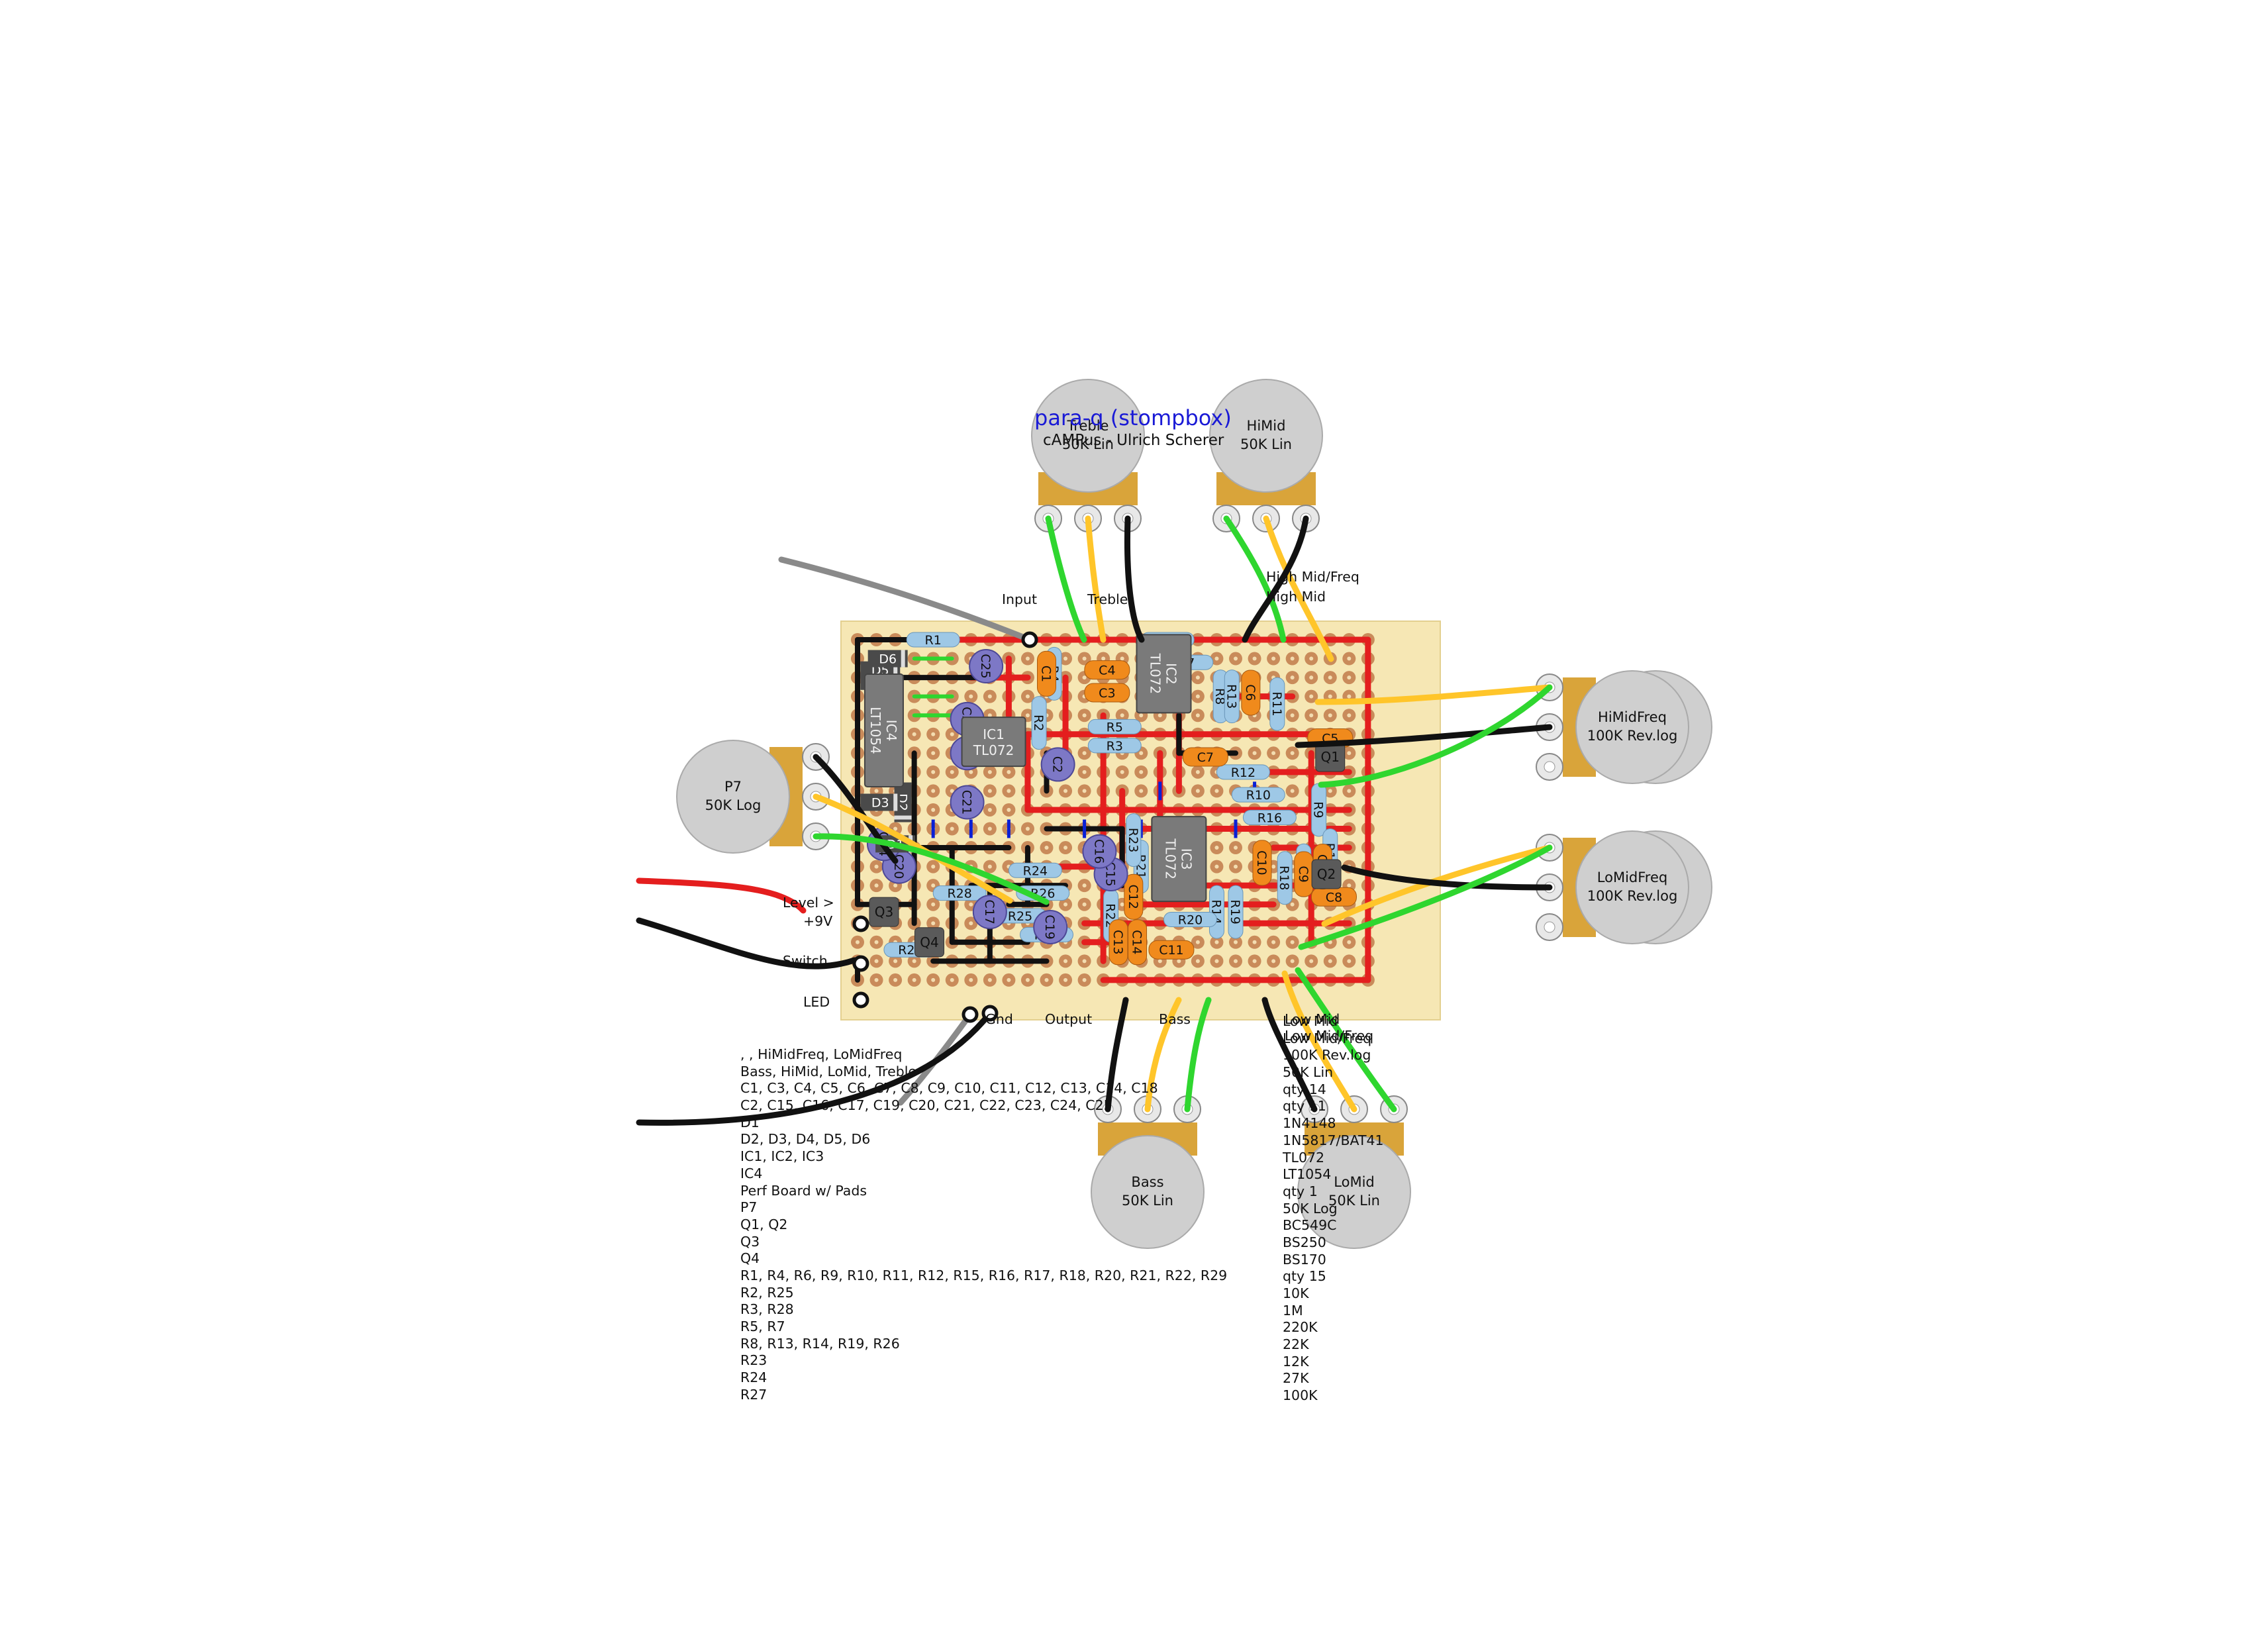  I want to click on cap-label: C3, so click(1107, 693).